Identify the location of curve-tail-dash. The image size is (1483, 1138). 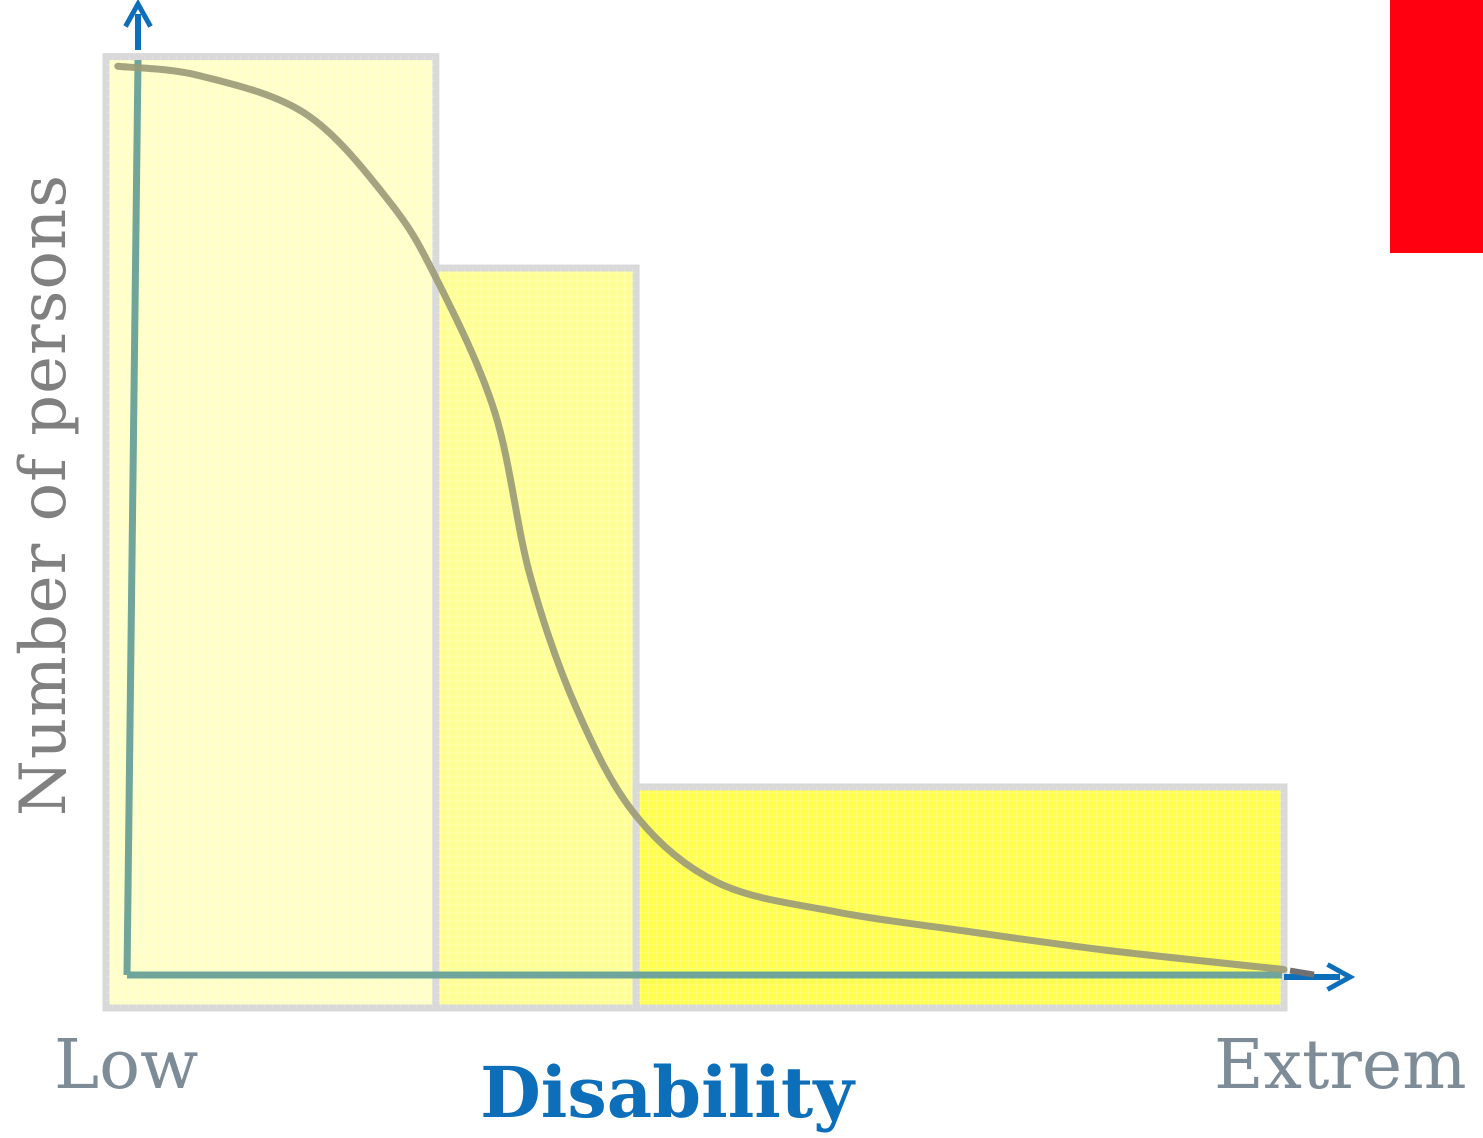
(1302, 972).